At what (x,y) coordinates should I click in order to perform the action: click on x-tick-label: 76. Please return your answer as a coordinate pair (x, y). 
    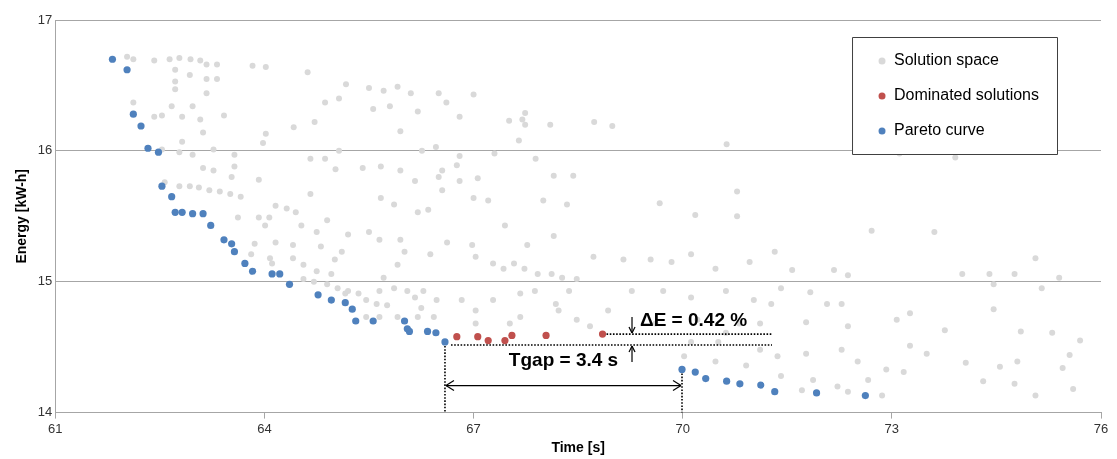
    Looking at the image, I should click on (1101, 428).